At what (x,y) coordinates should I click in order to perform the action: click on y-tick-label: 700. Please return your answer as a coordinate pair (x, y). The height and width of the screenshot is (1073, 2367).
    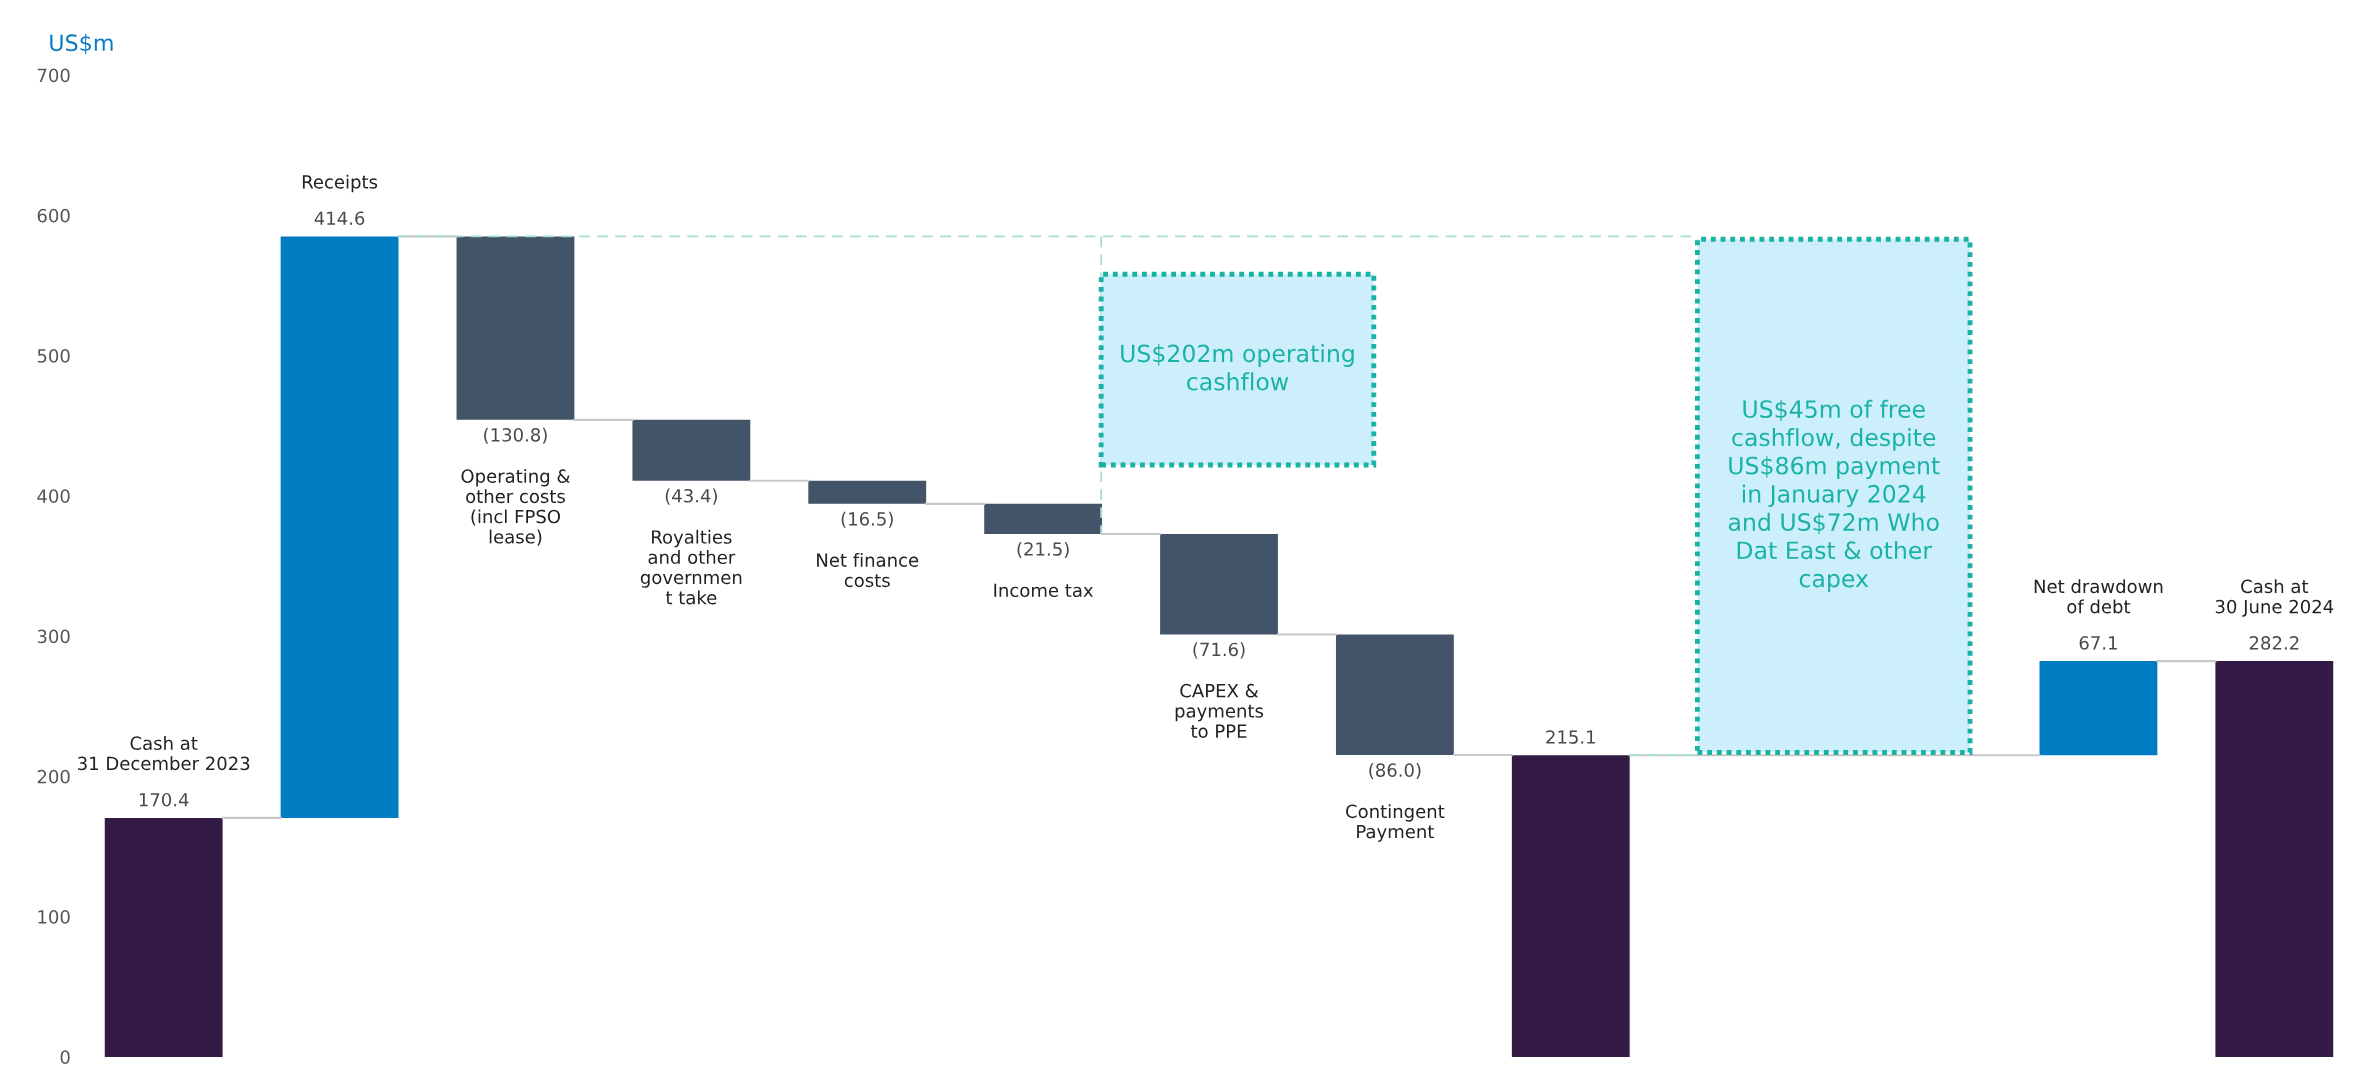
    Looking at the image, I should click on (53, 75).